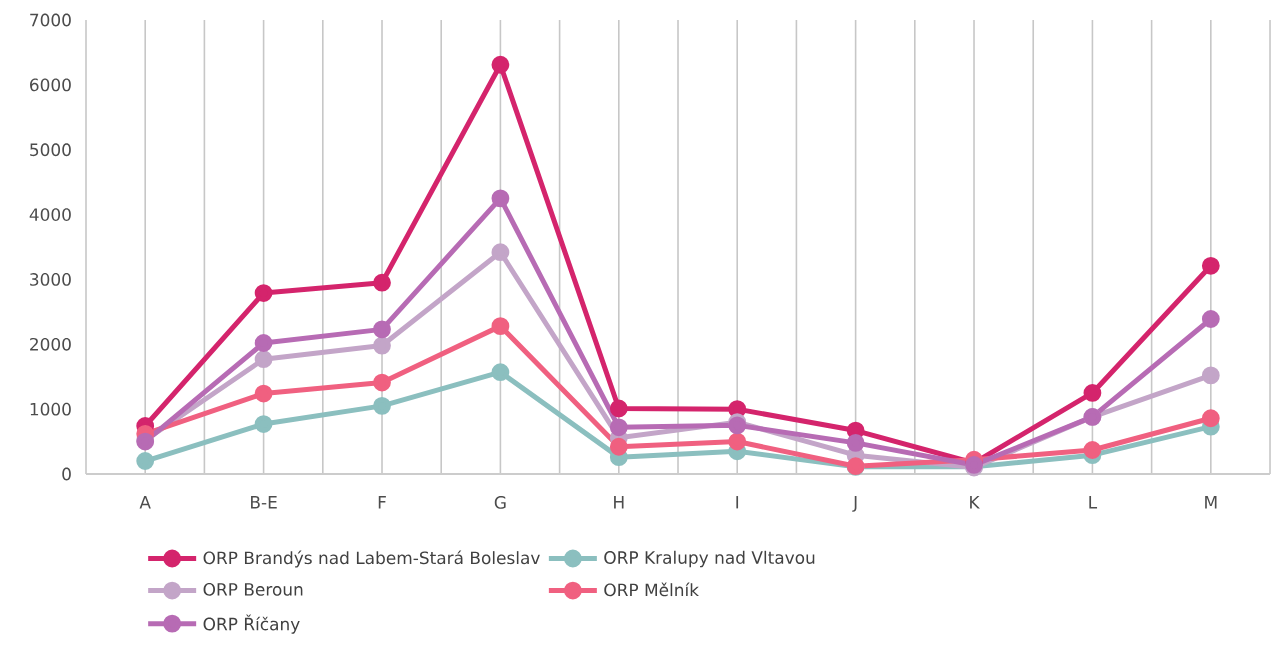 This screenshot has height=650, width=1284. What do you see at coordinates (264, 502) in the screenshot?
I see `x-tick-label: B-E` at bounding box center [264, 502].